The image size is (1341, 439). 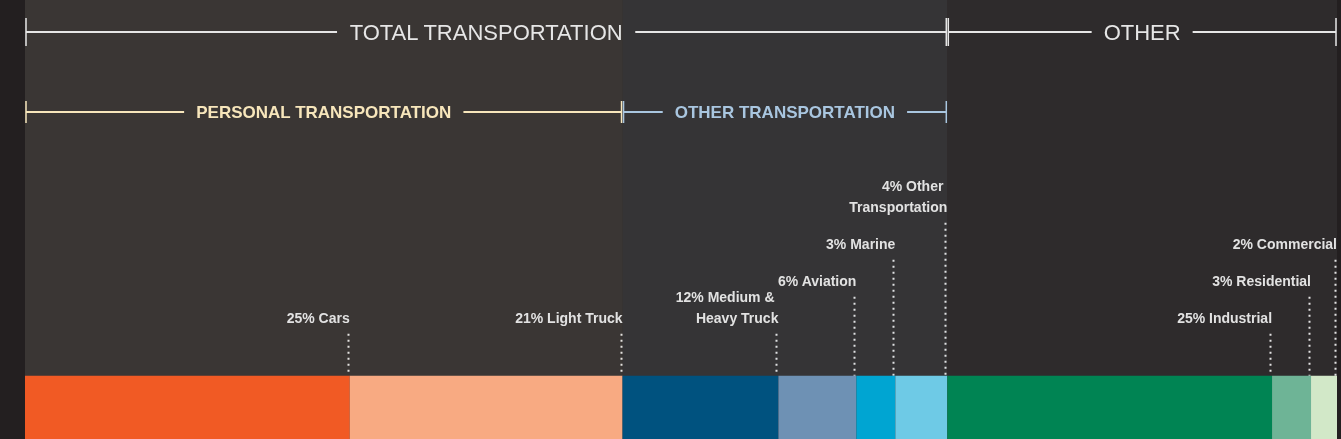 I want to click on data-label: 3% Marine, so click(x=861, y=244).